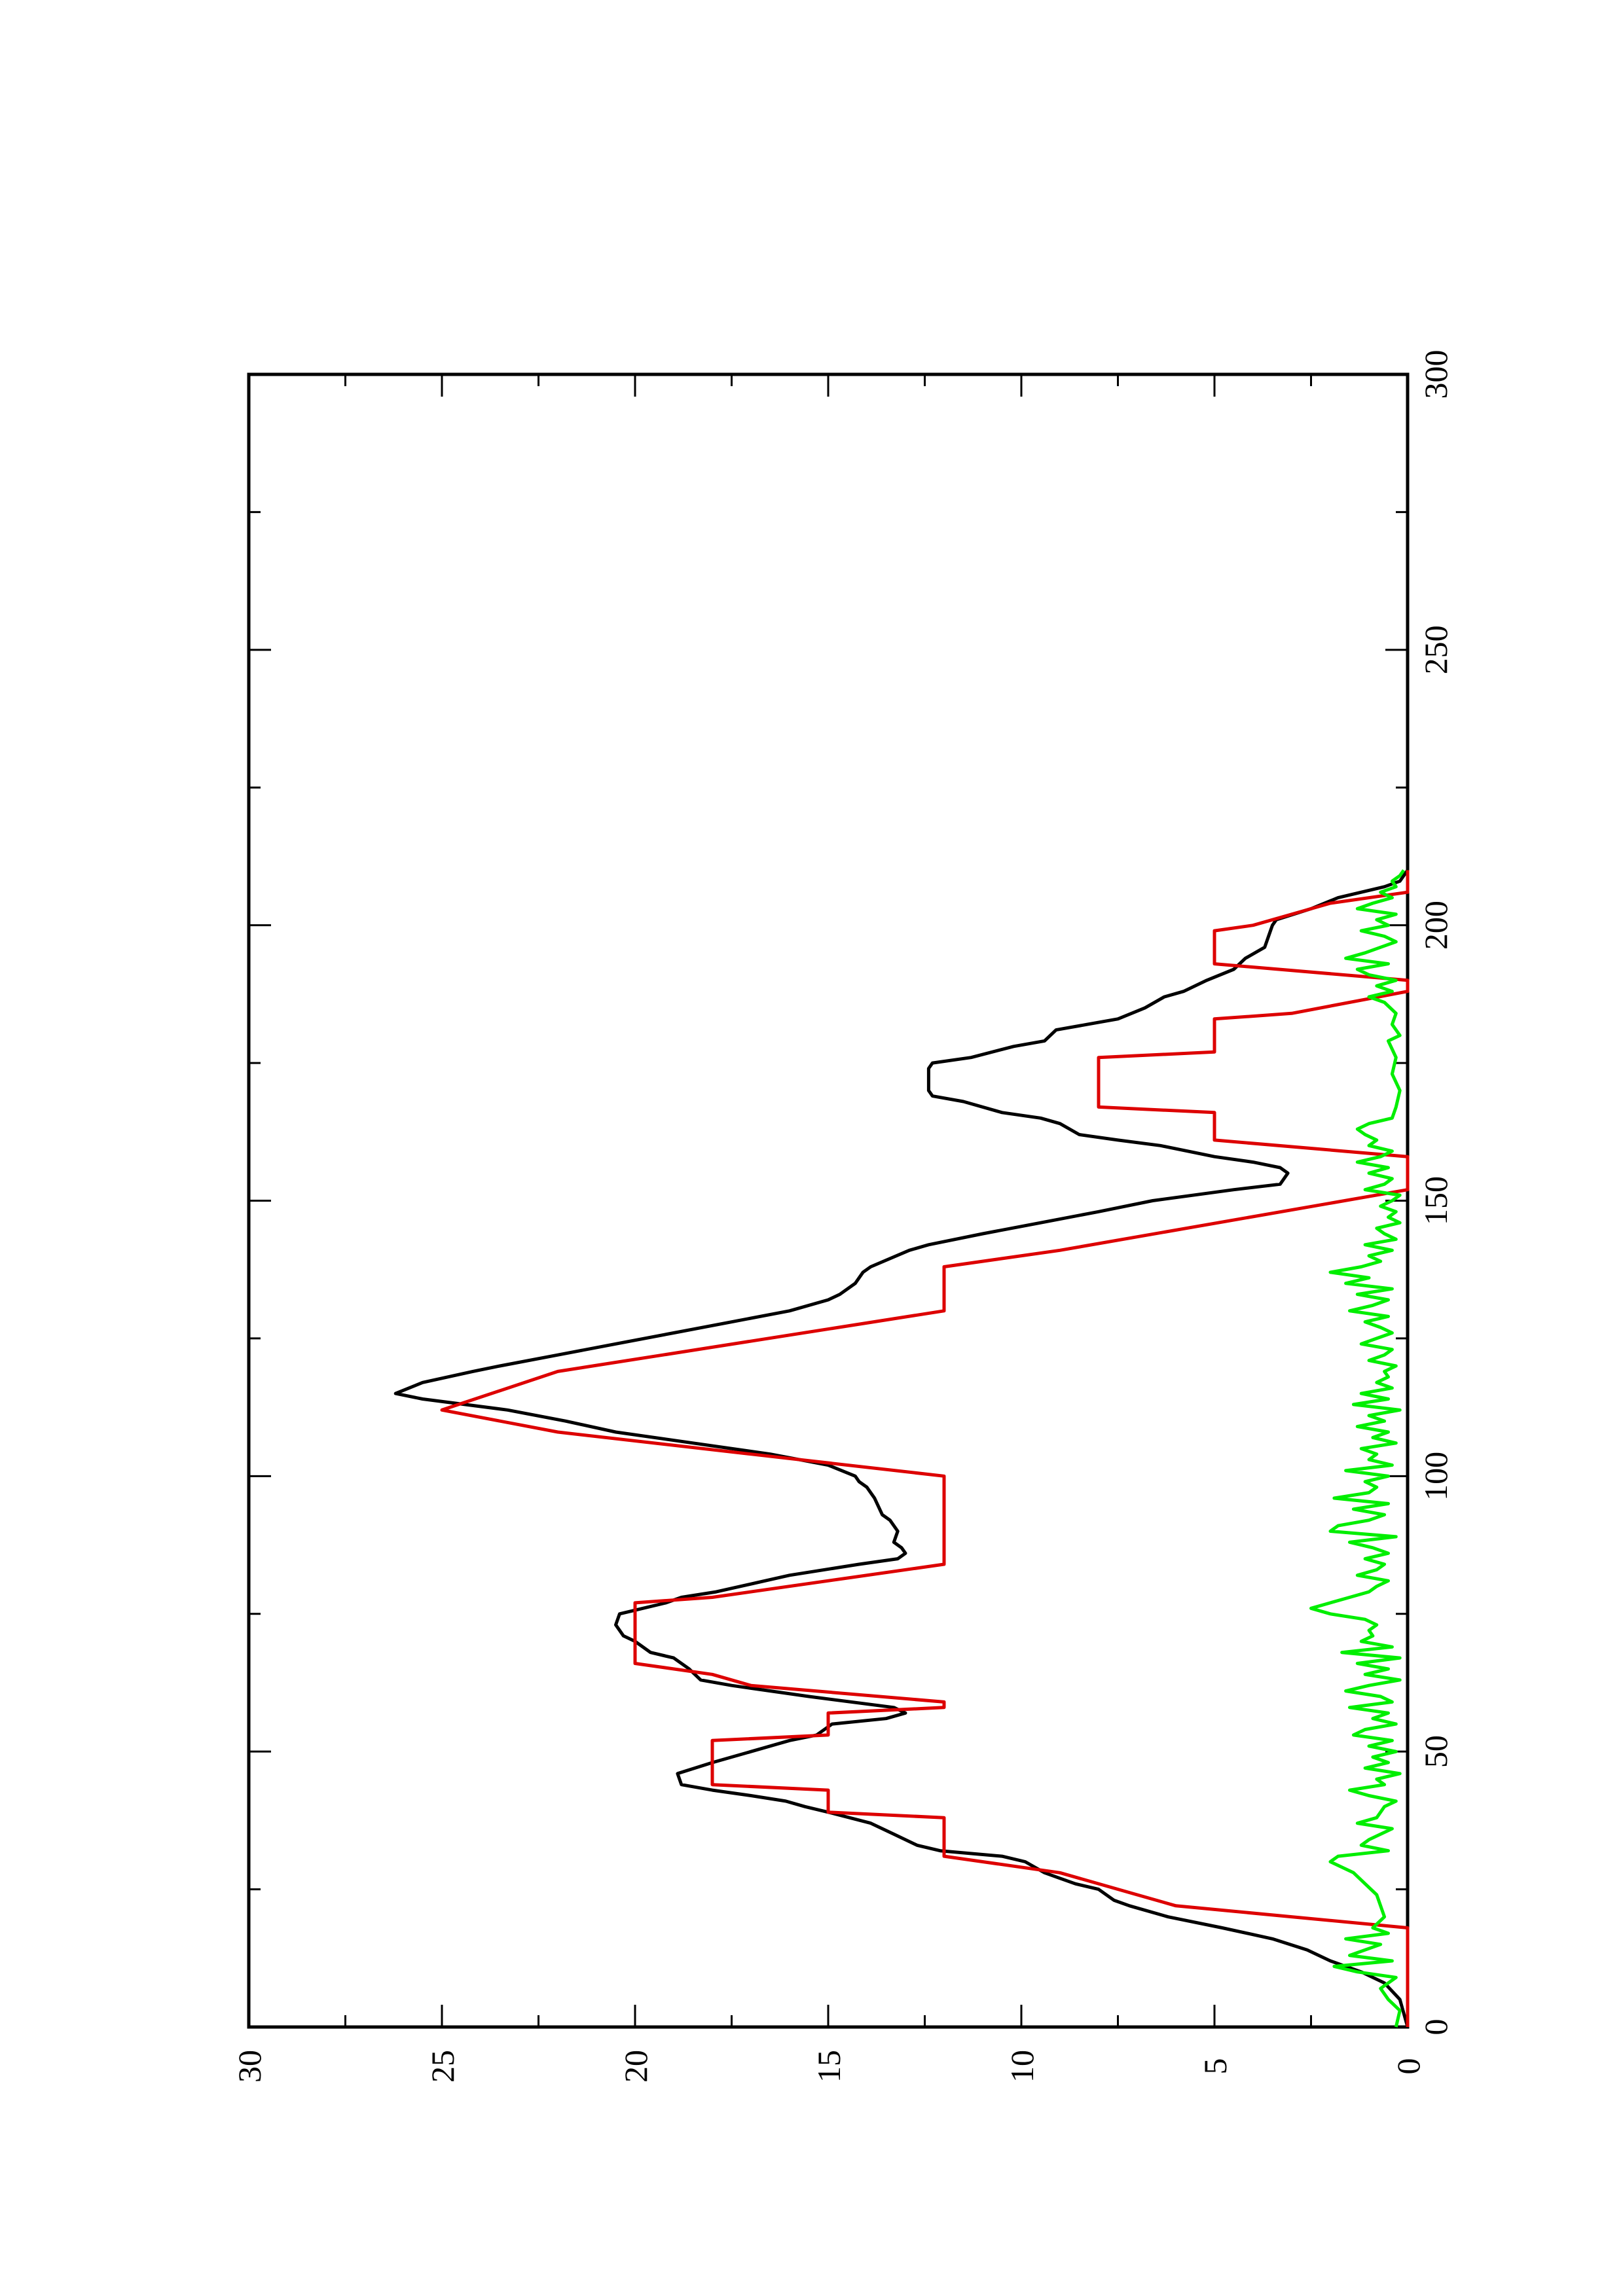 The height and width of the screenshot is (2296, 1623). I want to click on x-tick-label: 250, so click(1435, 649).